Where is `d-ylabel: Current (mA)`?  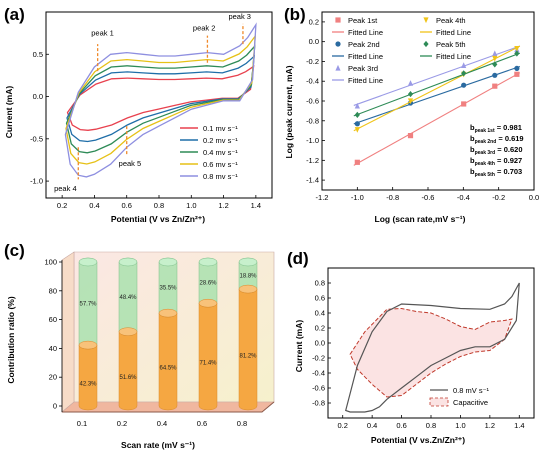 d-ylabel: Current (mA) is located at coordinates (299, 346).